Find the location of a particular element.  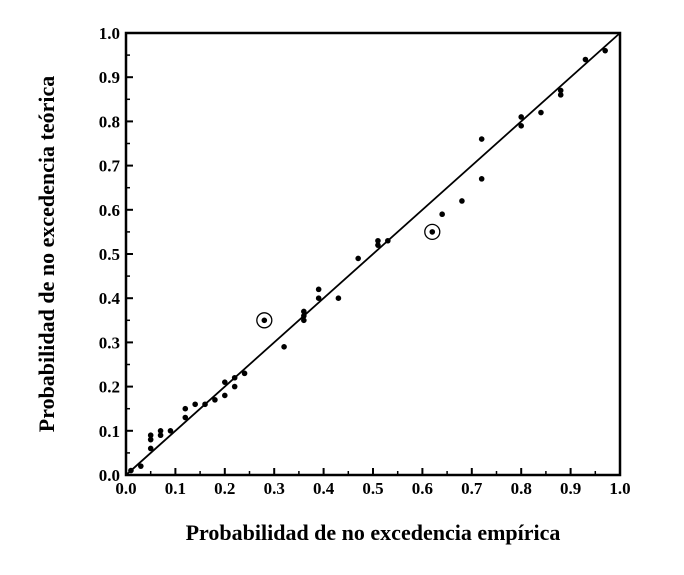

x-tick-label: 1.0 is located at coordinates (619, 488).